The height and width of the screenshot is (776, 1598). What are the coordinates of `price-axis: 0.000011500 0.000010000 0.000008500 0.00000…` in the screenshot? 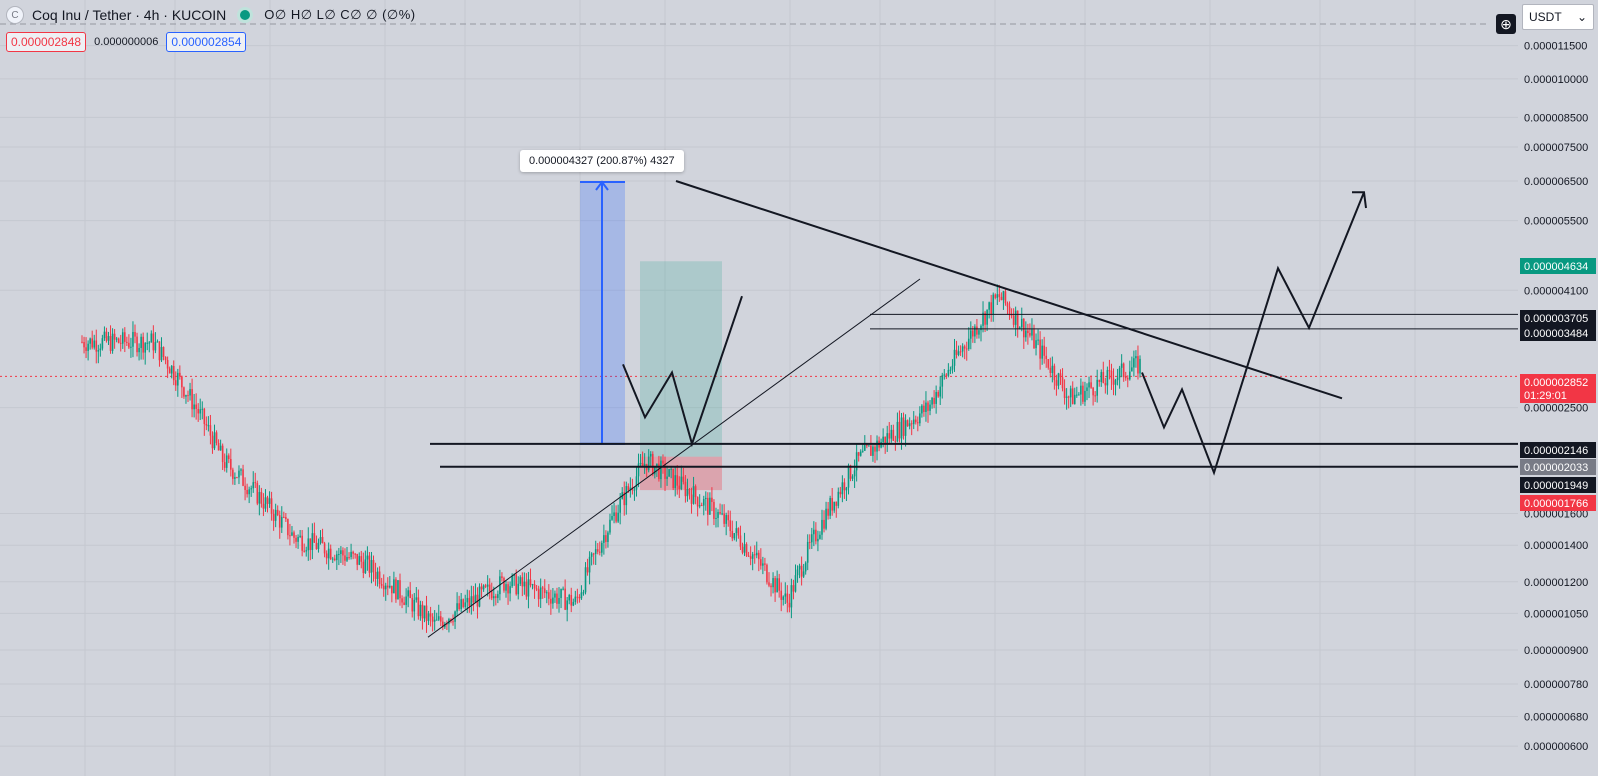 It's located at (1558, 397).